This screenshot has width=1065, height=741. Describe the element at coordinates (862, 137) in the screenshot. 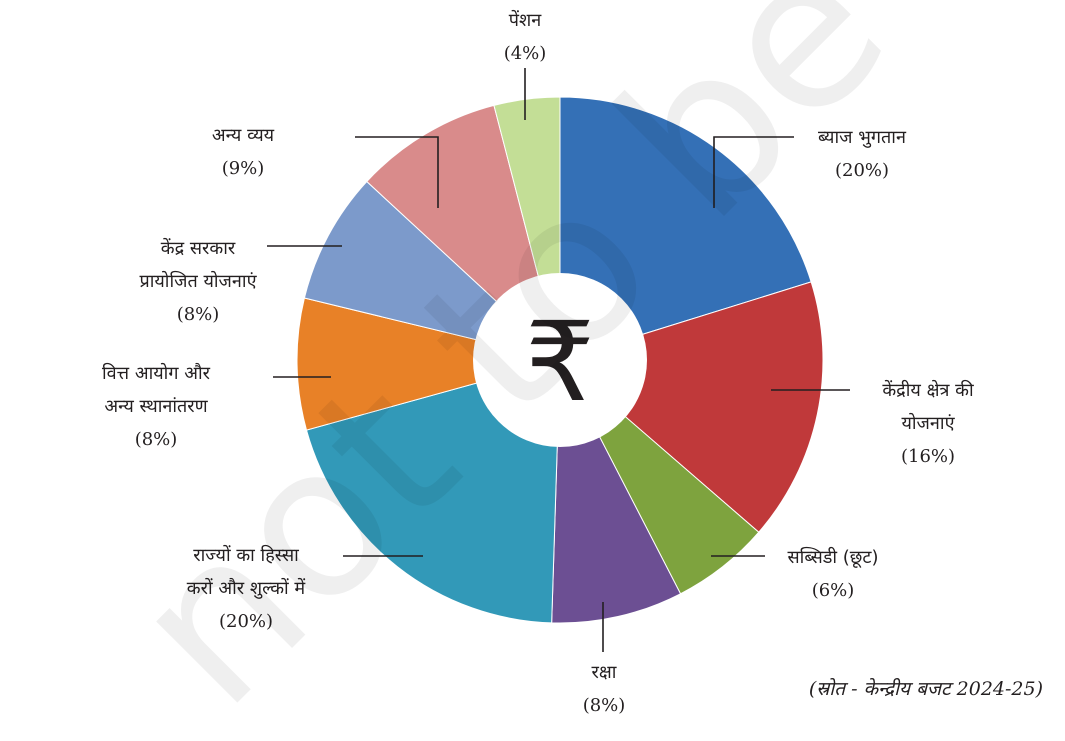

I see `category-label: ब्याज भुगतान` at that location.